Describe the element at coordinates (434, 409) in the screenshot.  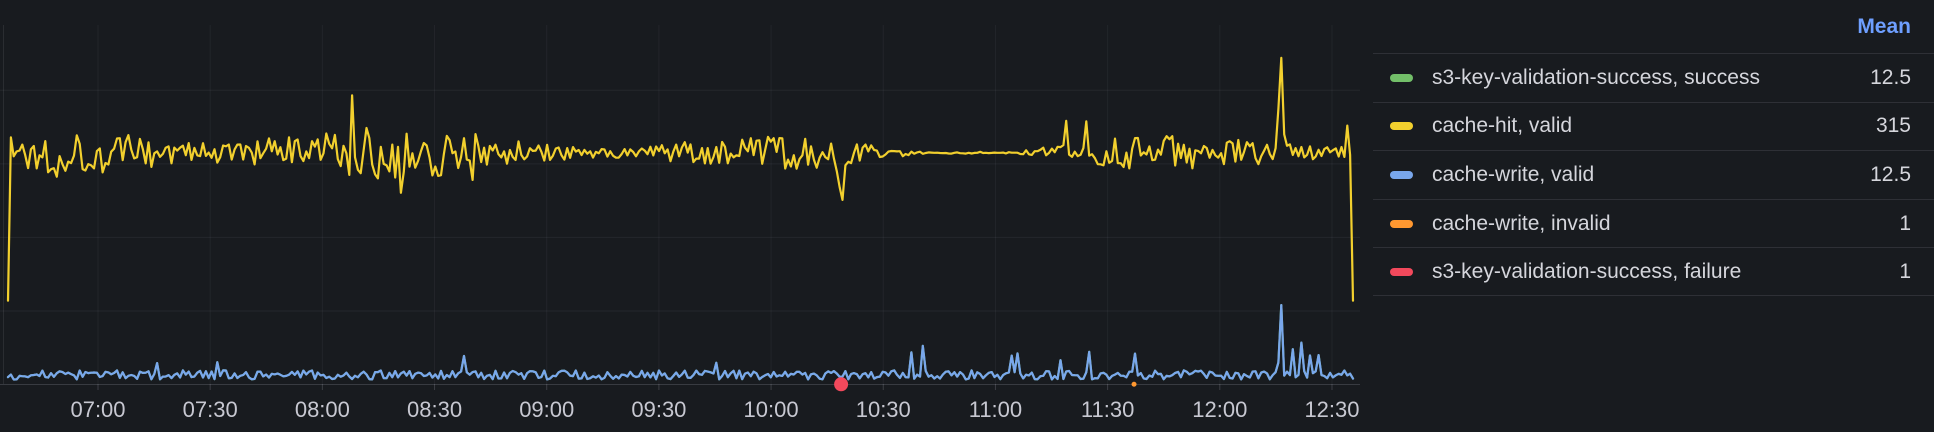
I see `x-tick-label: 08:30` at that location.